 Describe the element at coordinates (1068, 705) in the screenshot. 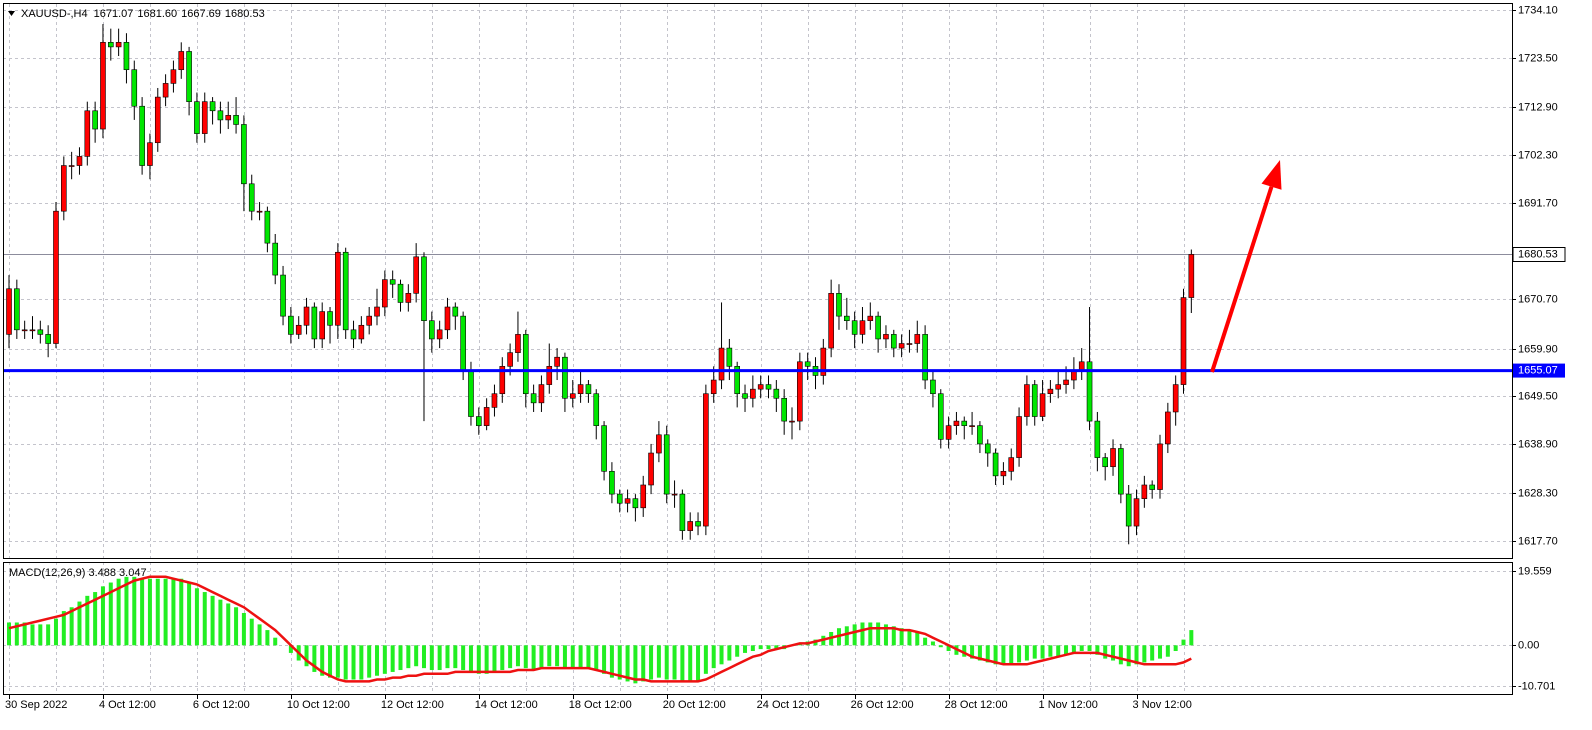

I see `x-tick-label: 1 Nov 12:00` at that location.